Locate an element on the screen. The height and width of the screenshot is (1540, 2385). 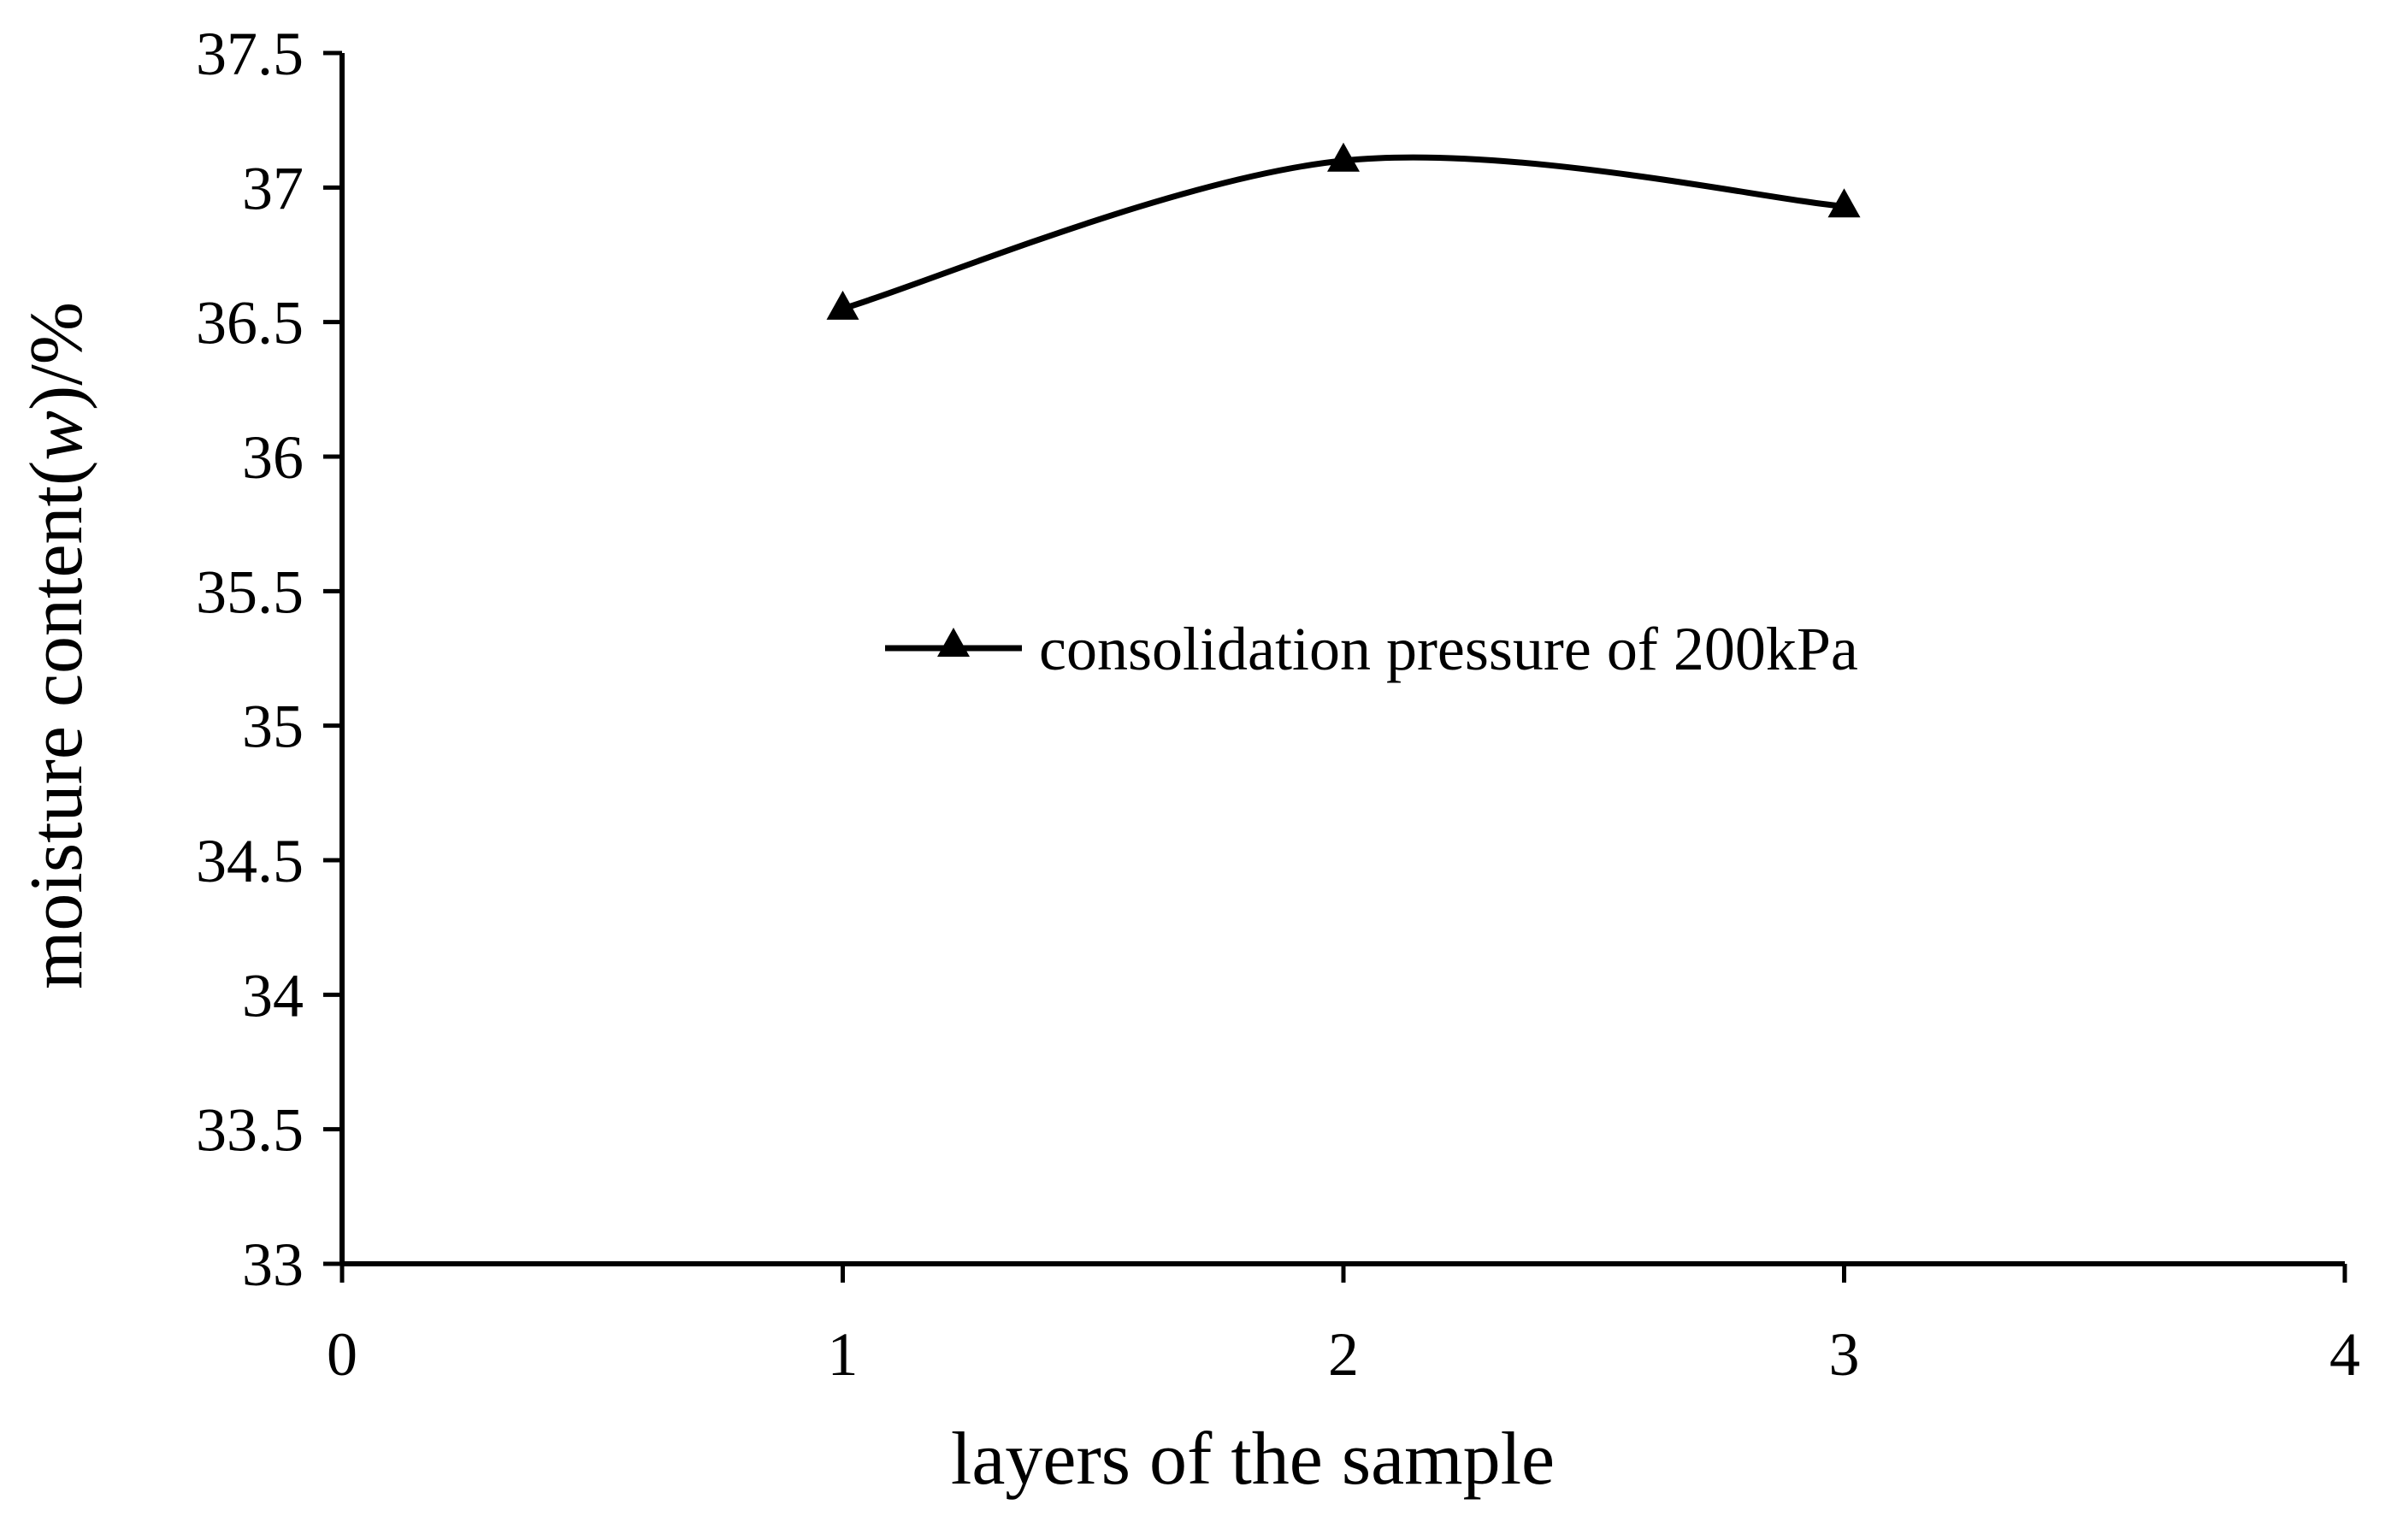
y-tick-label: 37.5 is located at coordinates (250, 54).